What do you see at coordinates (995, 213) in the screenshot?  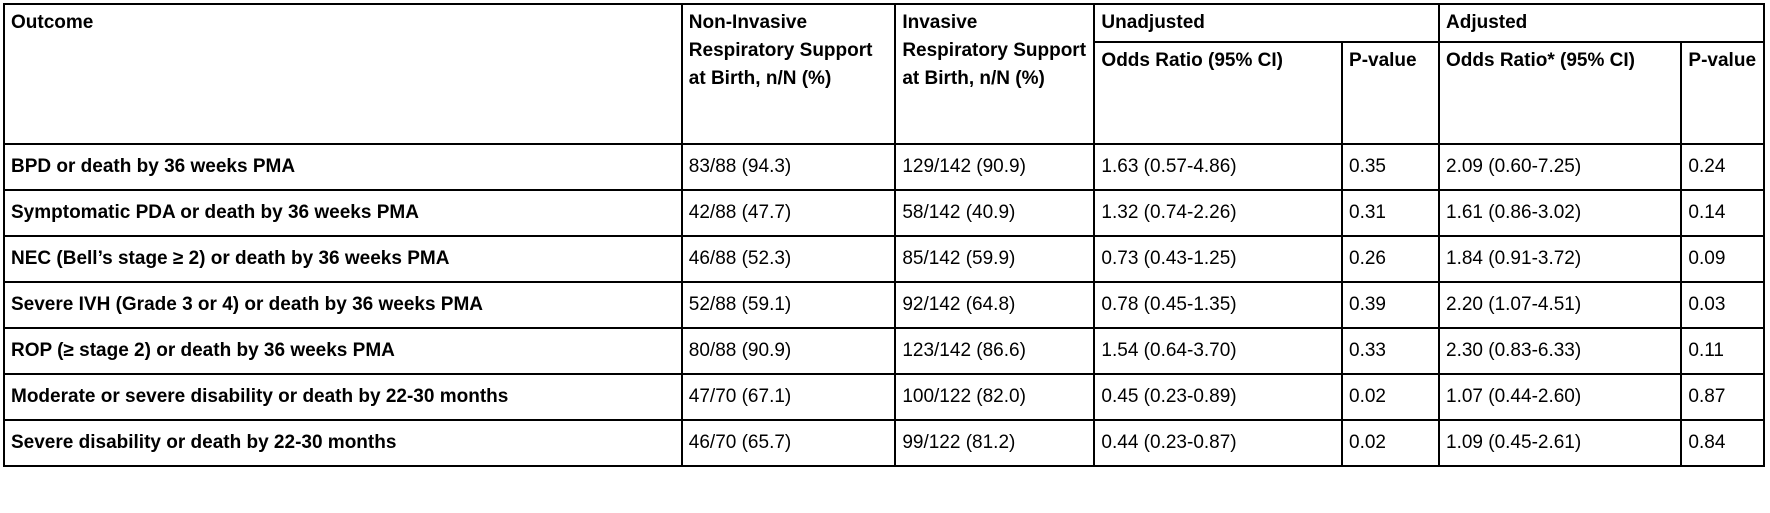 I see `cell-invasive: 58/142 (40.9)` at bounding box center [995, 213].